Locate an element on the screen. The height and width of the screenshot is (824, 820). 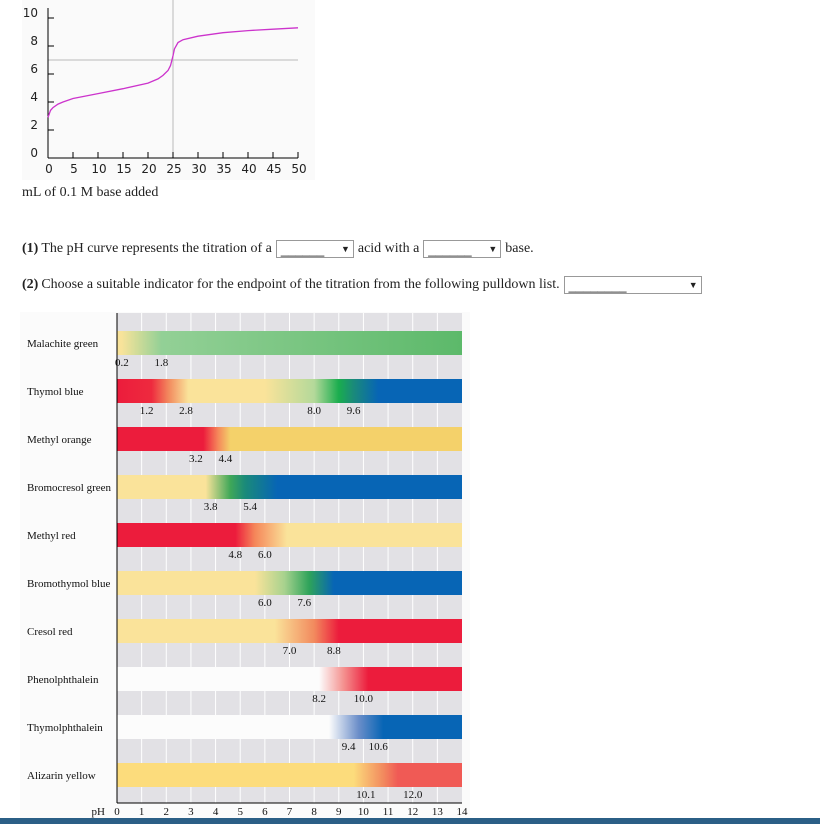
ph-tick-label: 14 is located at coordinates (463, 812).